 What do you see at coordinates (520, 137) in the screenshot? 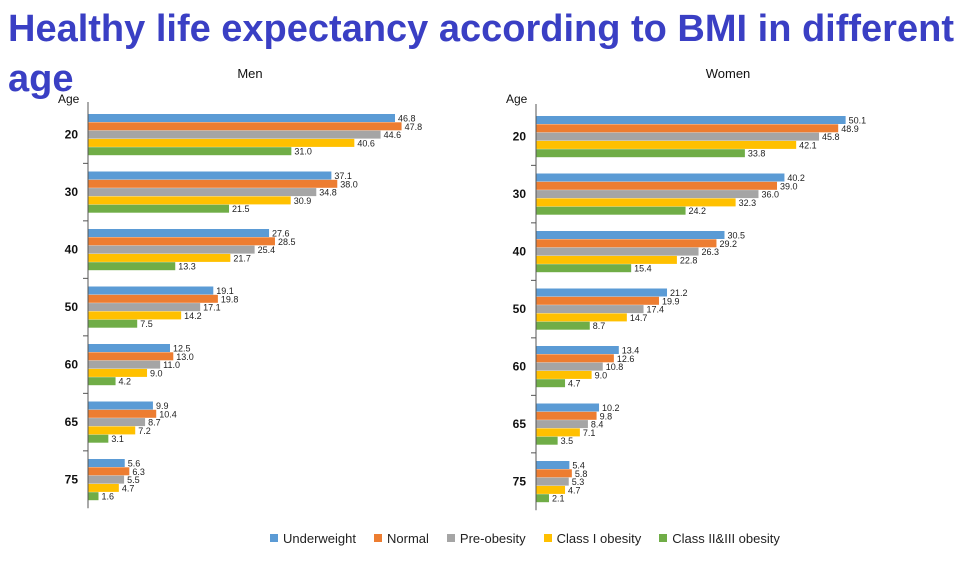
I see `women-age-label: 20` at bounding box center [520, 137].